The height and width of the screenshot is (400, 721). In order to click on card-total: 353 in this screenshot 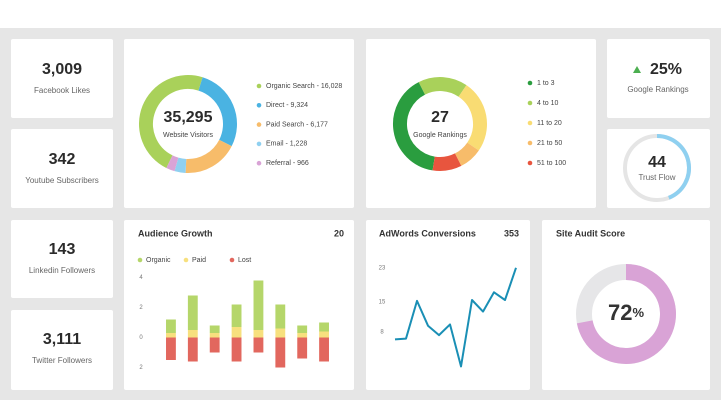, I will do `click(511, 233)`.